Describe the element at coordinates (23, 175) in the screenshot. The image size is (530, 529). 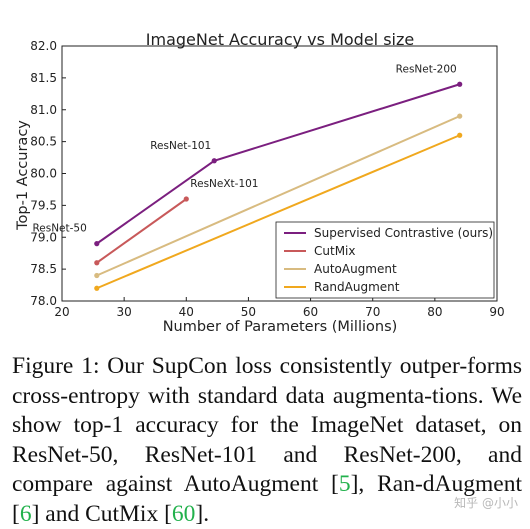
I see `y-axis-label: Top-1 Accuracy` at that location.